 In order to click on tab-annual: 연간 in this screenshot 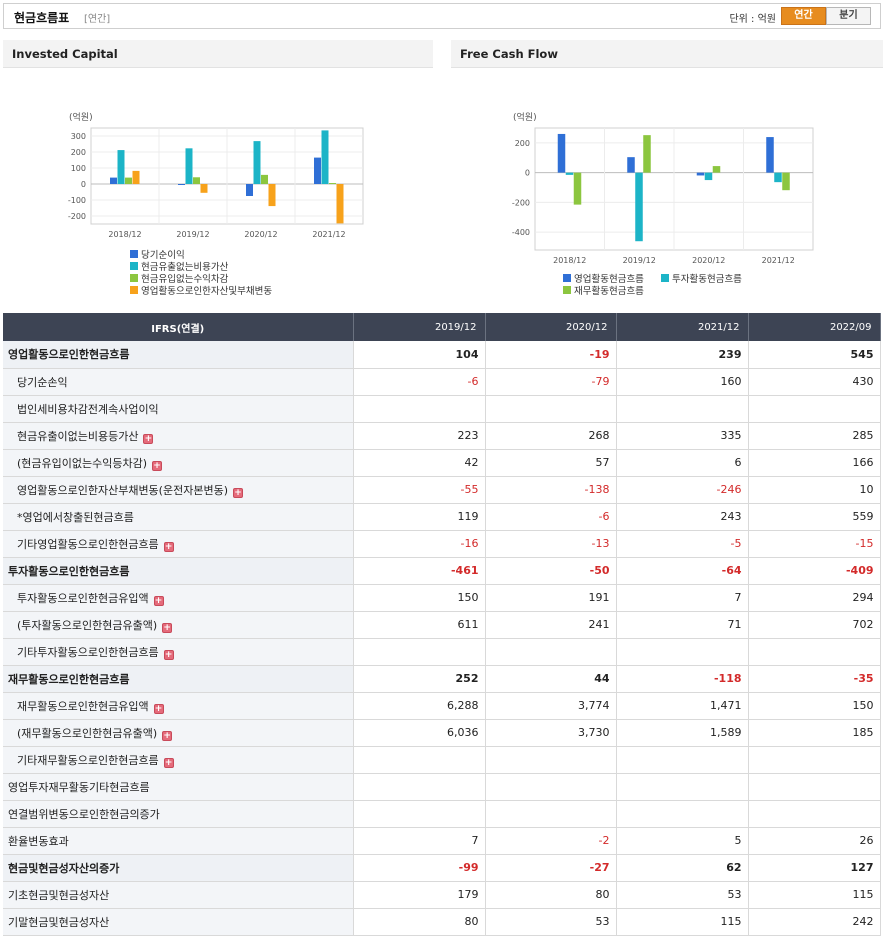, I will do `click(803, 16)`.